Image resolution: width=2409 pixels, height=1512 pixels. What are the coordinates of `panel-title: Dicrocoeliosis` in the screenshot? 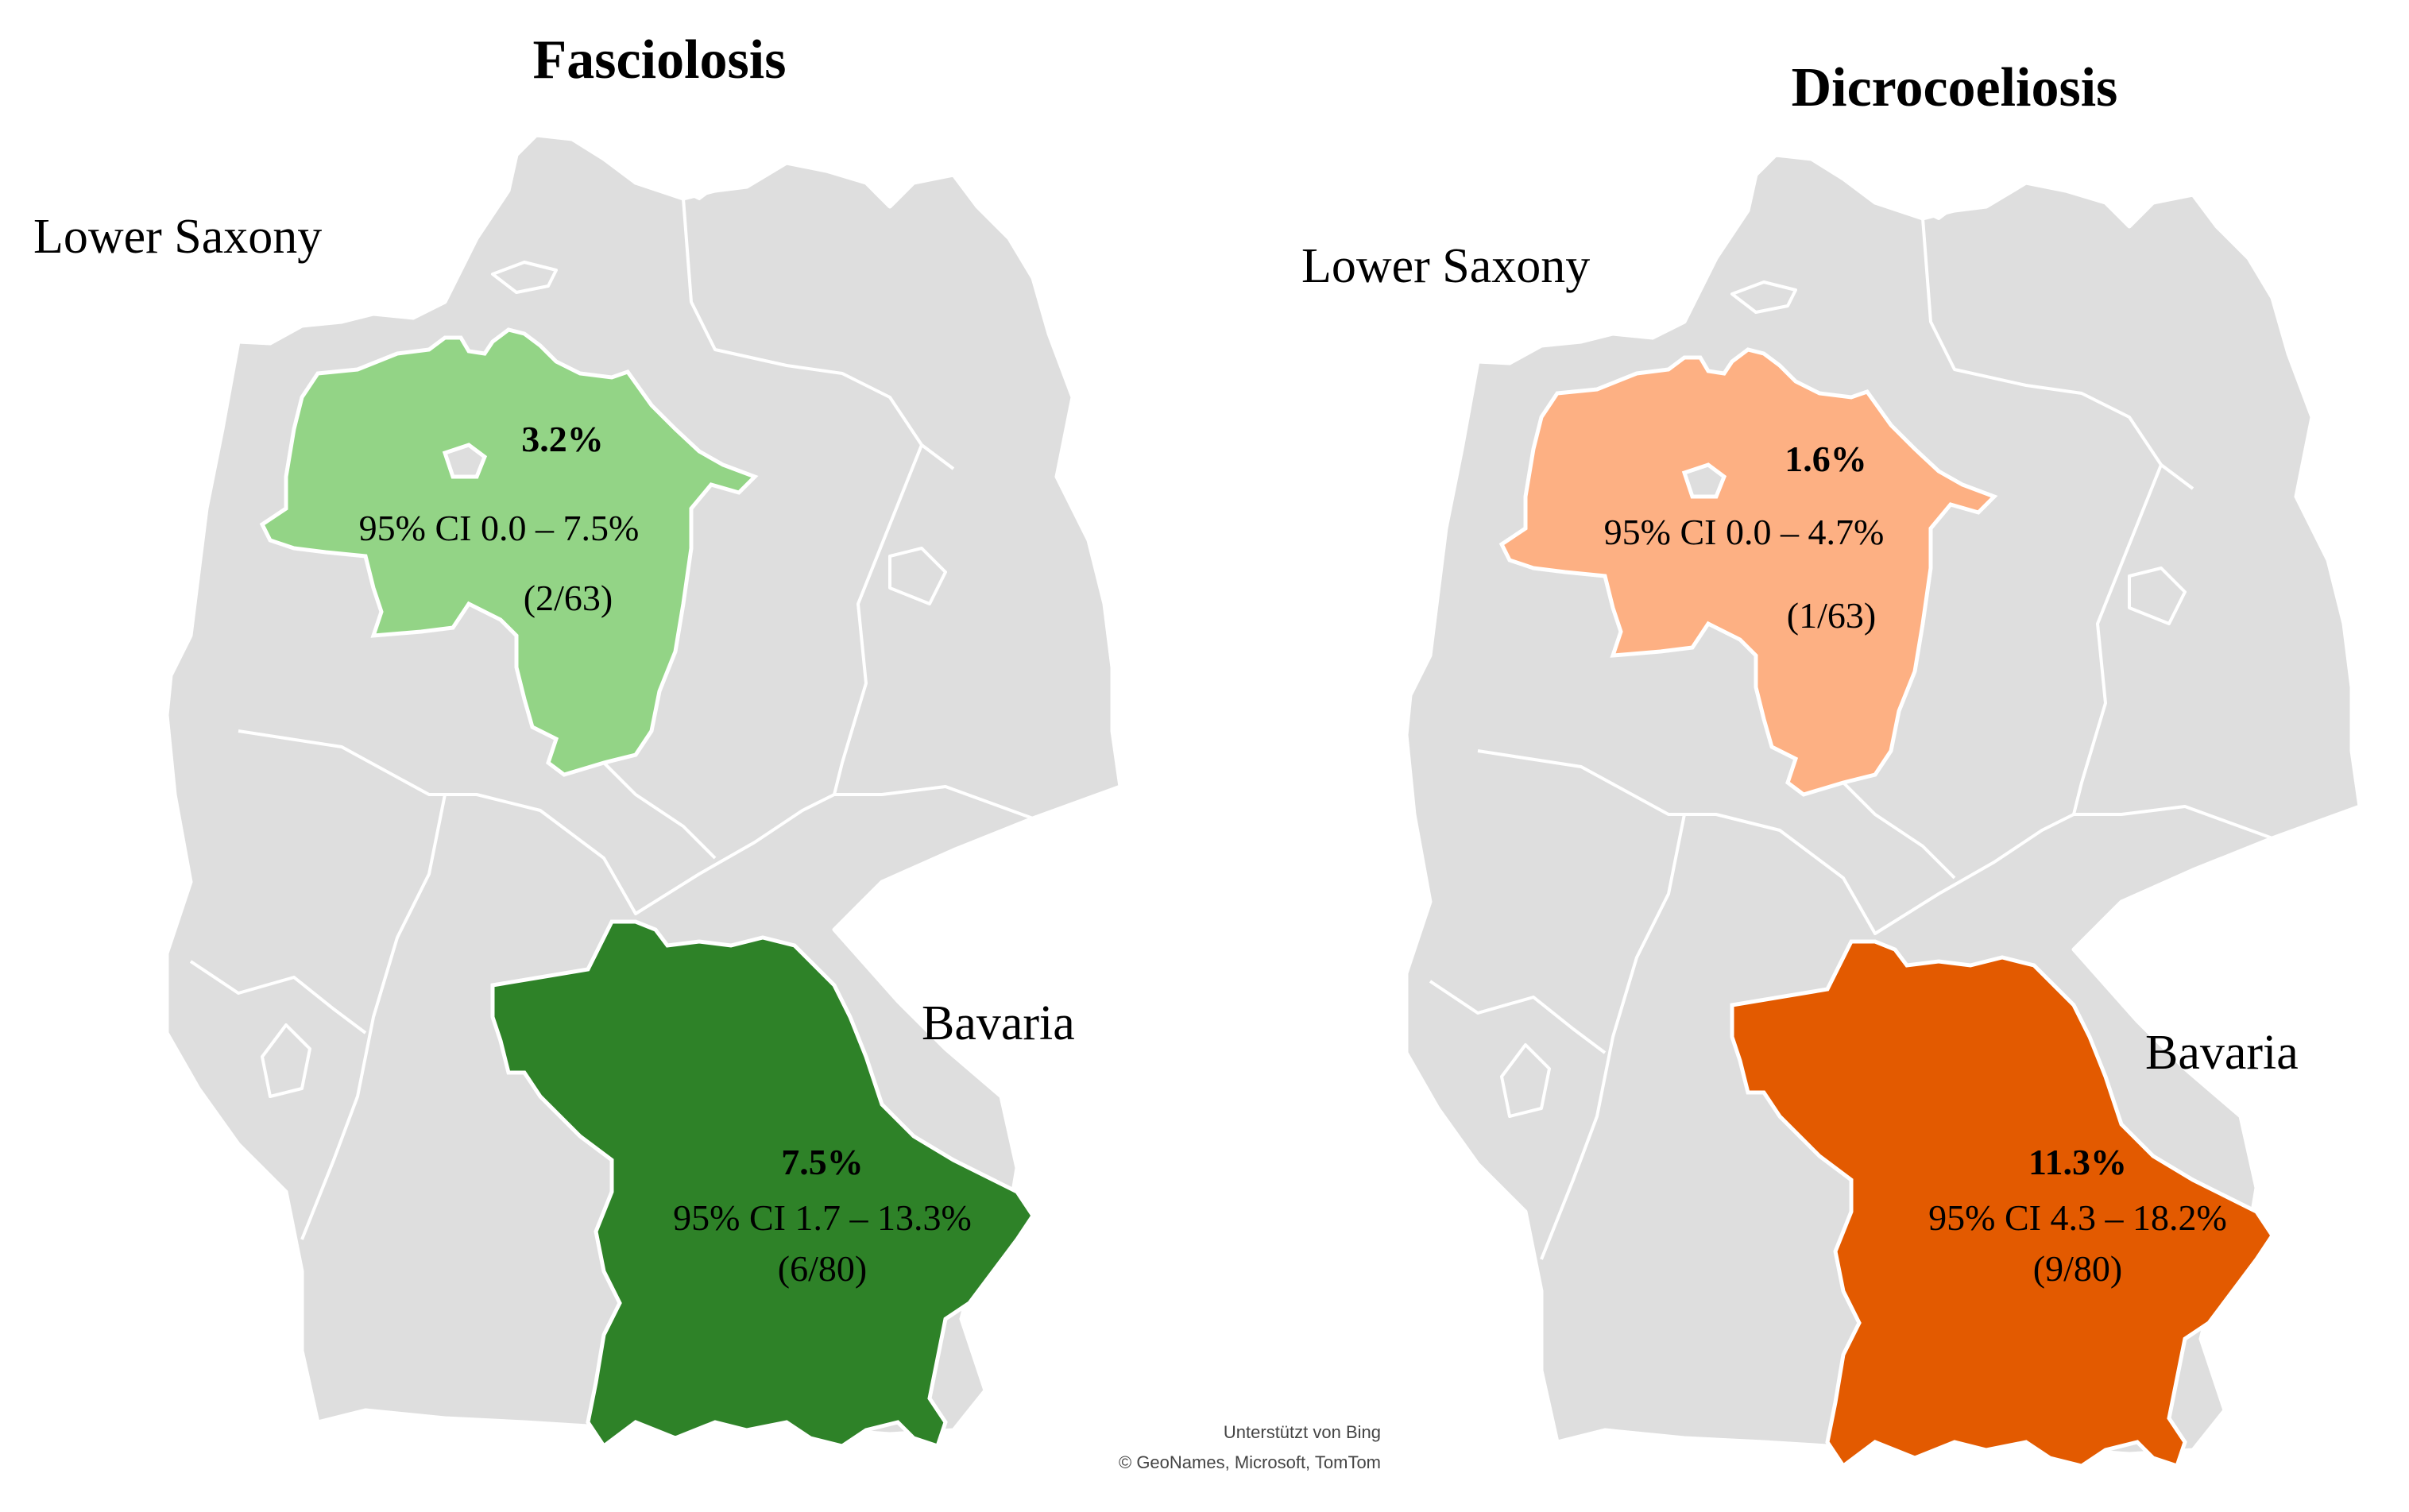 It's located at (1955, 87).